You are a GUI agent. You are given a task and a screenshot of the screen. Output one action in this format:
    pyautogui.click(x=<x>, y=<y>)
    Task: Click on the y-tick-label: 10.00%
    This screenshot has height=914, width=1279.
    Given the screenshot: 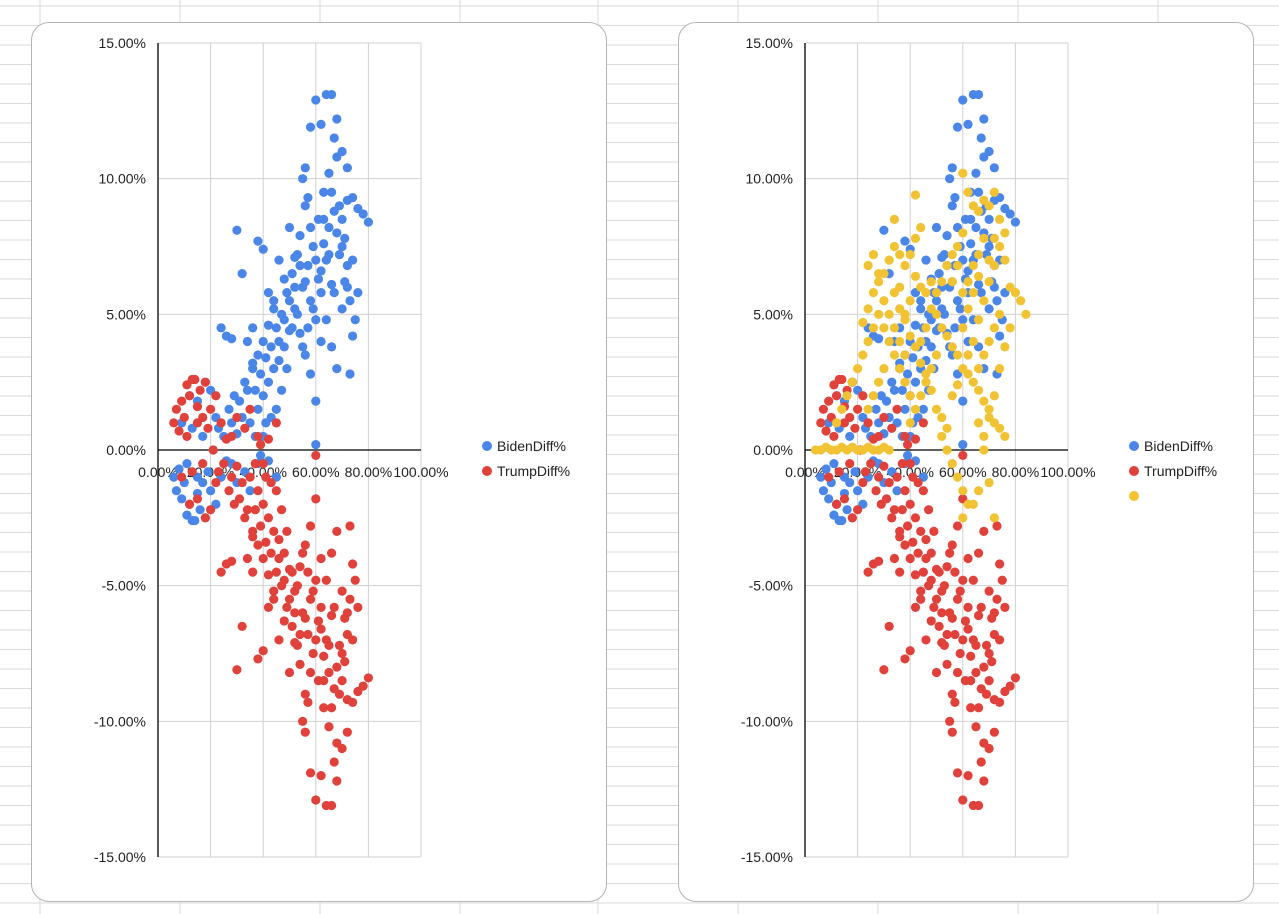 What is the action you would take?
    pyautogui.click(x=769, y=179)
    